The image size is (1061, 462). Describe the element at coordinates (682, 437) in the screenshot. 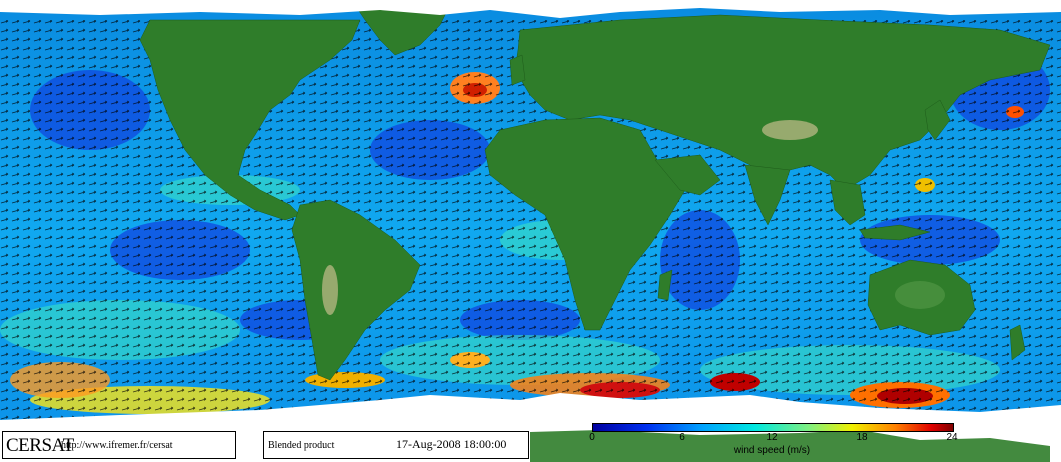

I see `colorbar-tick: 6` at that location.